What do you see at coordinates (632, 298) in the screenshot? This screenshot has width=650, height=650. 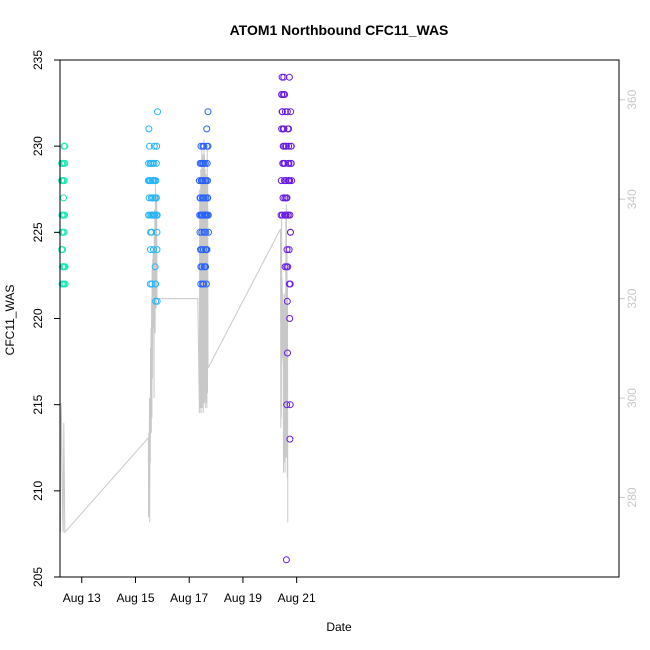 I see `y2-tick-label: 320` at bounding box center [632, 298].